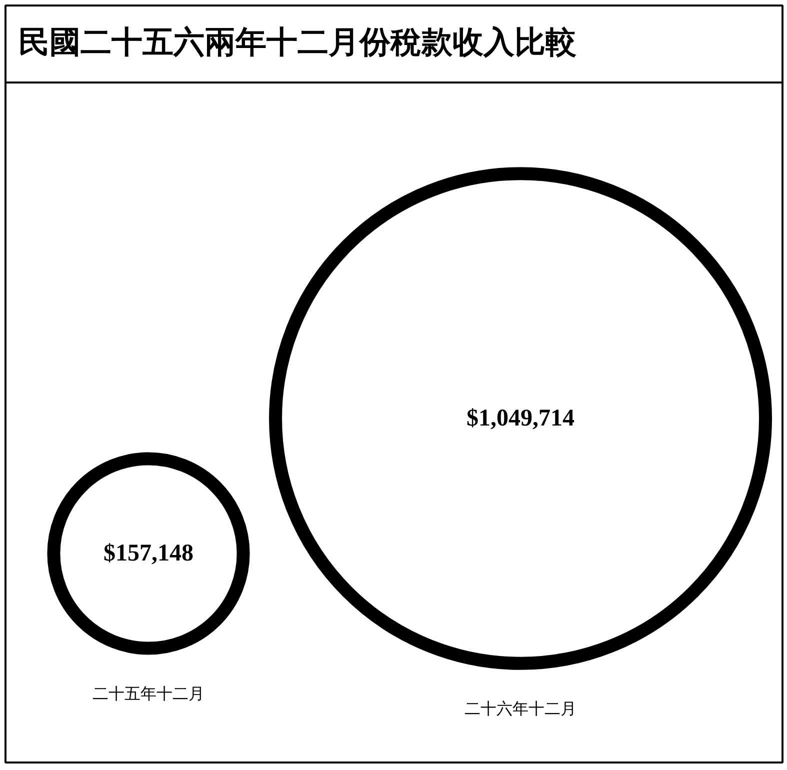 This screenshot has height=770, width=787. I want to click on data-label: $157,148, so click(149, 553).